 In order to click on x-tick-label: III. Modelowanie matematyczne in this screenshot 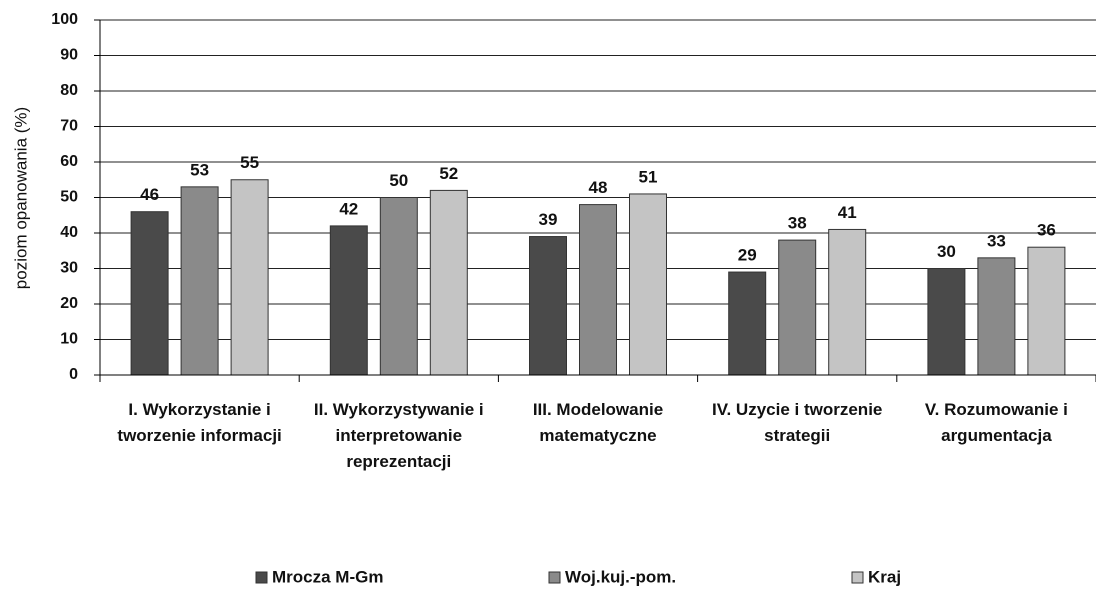, I will do `click(598, 422)`.